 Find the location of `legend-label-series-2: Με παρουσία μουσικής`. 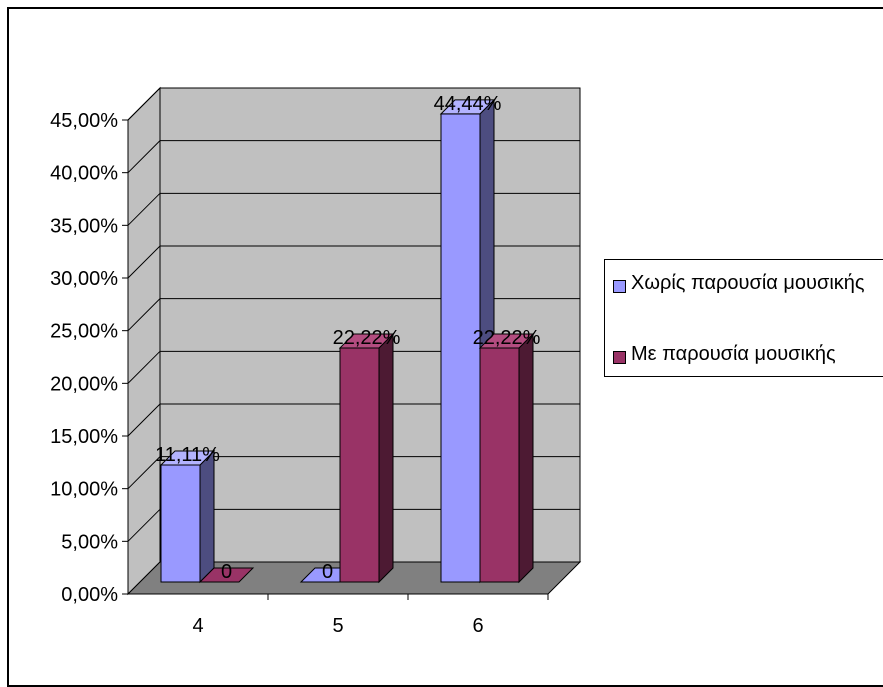

legend-label-series-2: Με παρουσία μουσικής is located at coordinates (733, 354).